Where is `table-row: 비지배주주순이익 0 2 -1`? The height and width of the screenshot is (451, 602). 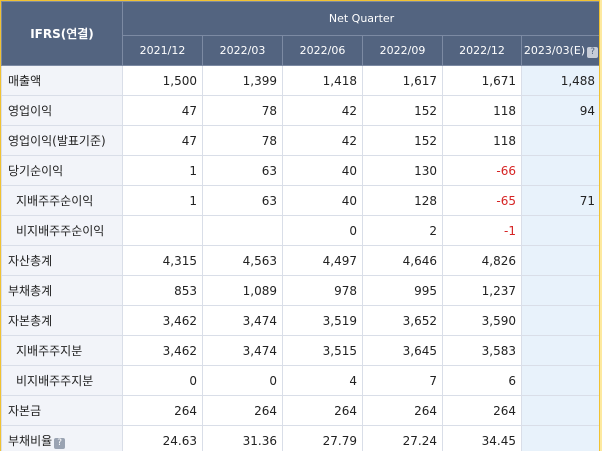 table-row: 비지배주주순이익 0 2 -1 is located at coordinates (300, 230).